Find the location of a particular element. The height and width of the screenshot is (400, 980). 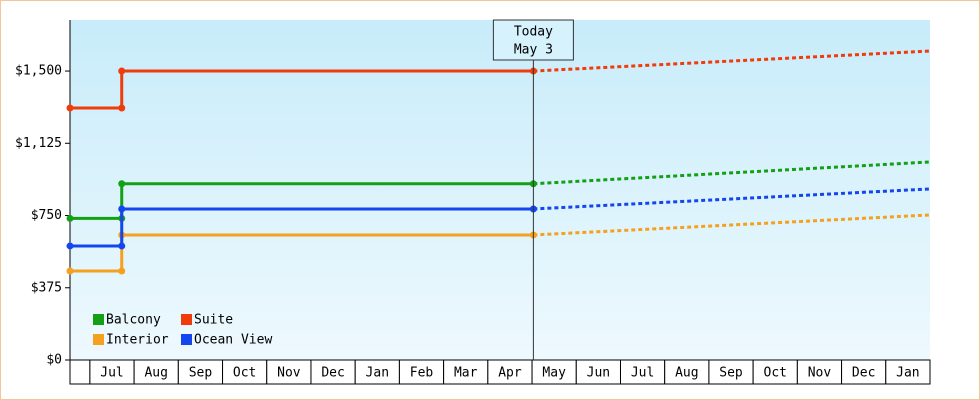

x-tick-label: Feb is located at coordinates (422, 373).